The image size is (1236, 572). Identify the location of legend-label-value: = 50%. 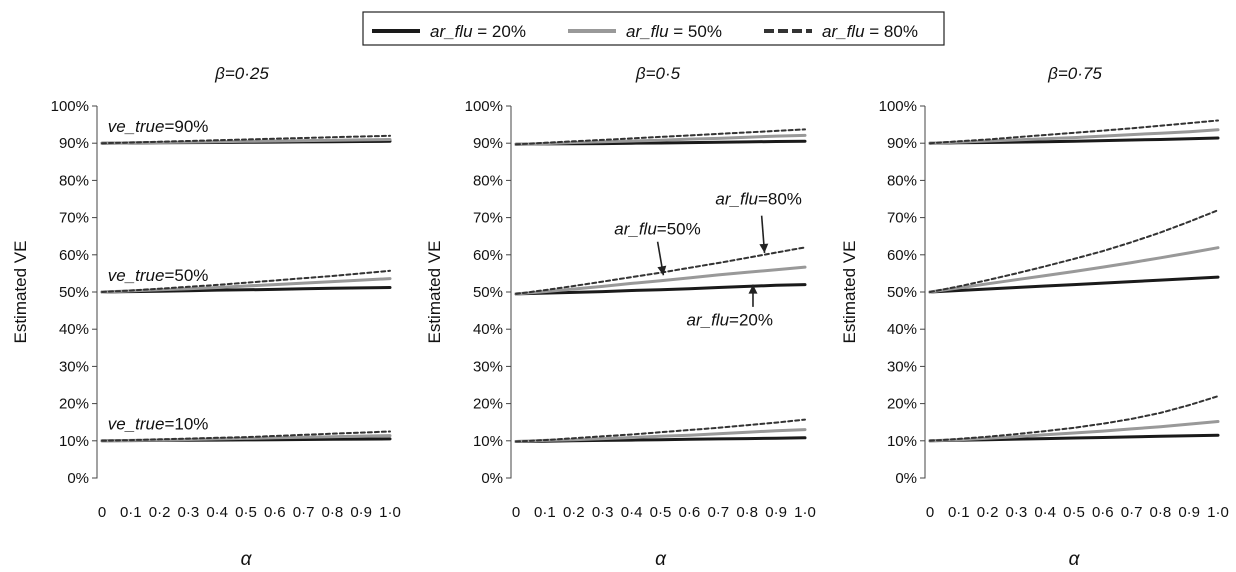
(695, 31).